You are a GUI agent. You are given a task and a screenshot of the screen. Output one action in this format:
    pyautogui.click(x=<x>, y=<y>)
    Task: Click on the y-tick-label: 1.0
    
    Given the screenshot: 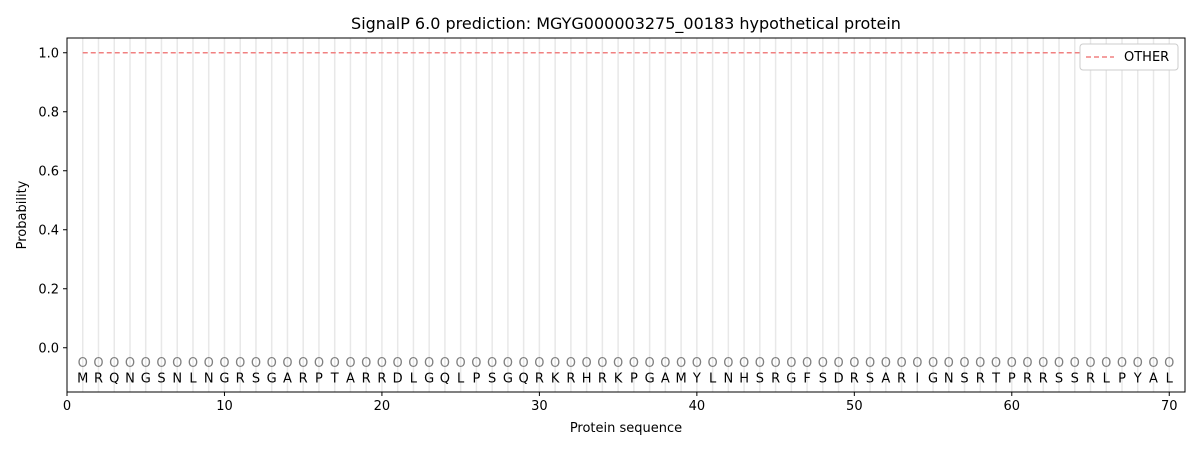 What is the action you would take?
    pyautogui.click(x=48, y=53)
    